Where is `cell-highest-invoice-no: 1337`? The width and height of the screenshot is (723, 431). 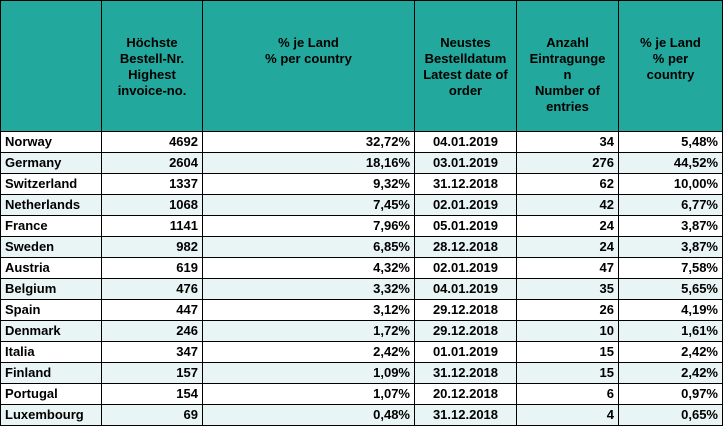 cell-highest-invoice-no: 1337 is located at coordinates (152, 184).